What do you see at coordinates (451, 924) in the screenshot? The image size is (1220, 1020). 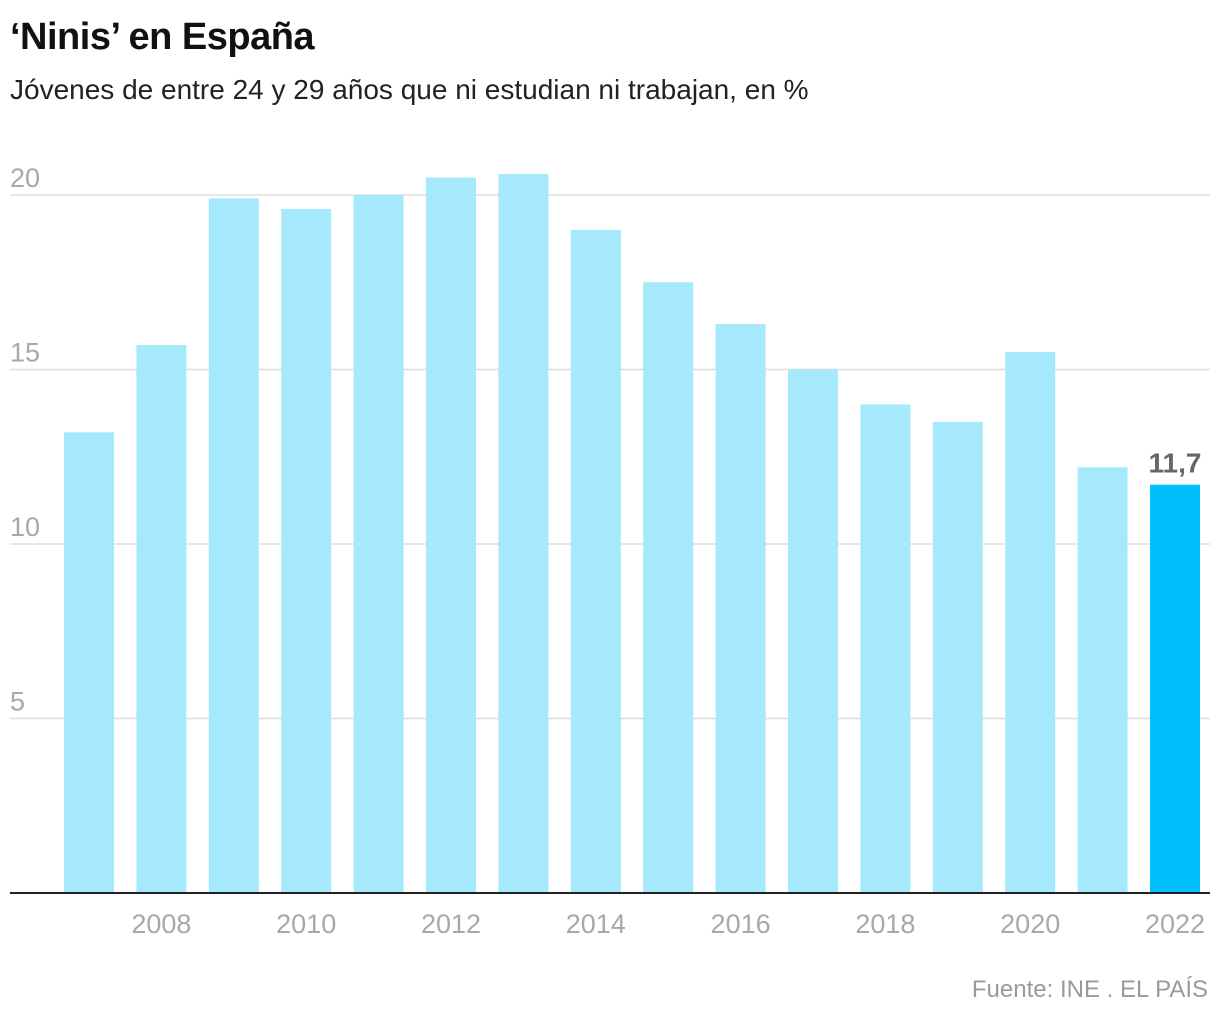 I see `x-tick-label: 2012` at bounding box center [451, 924].